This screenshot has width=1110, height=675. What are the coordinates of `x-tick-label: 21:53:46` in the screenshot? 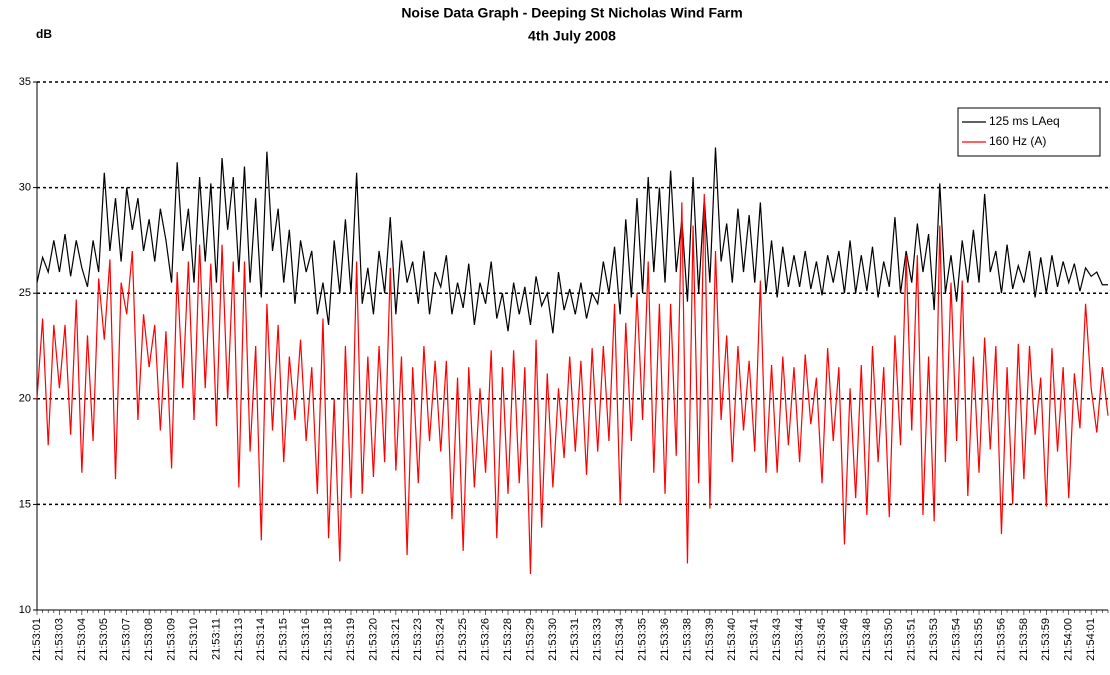 It's located at (844, 639).